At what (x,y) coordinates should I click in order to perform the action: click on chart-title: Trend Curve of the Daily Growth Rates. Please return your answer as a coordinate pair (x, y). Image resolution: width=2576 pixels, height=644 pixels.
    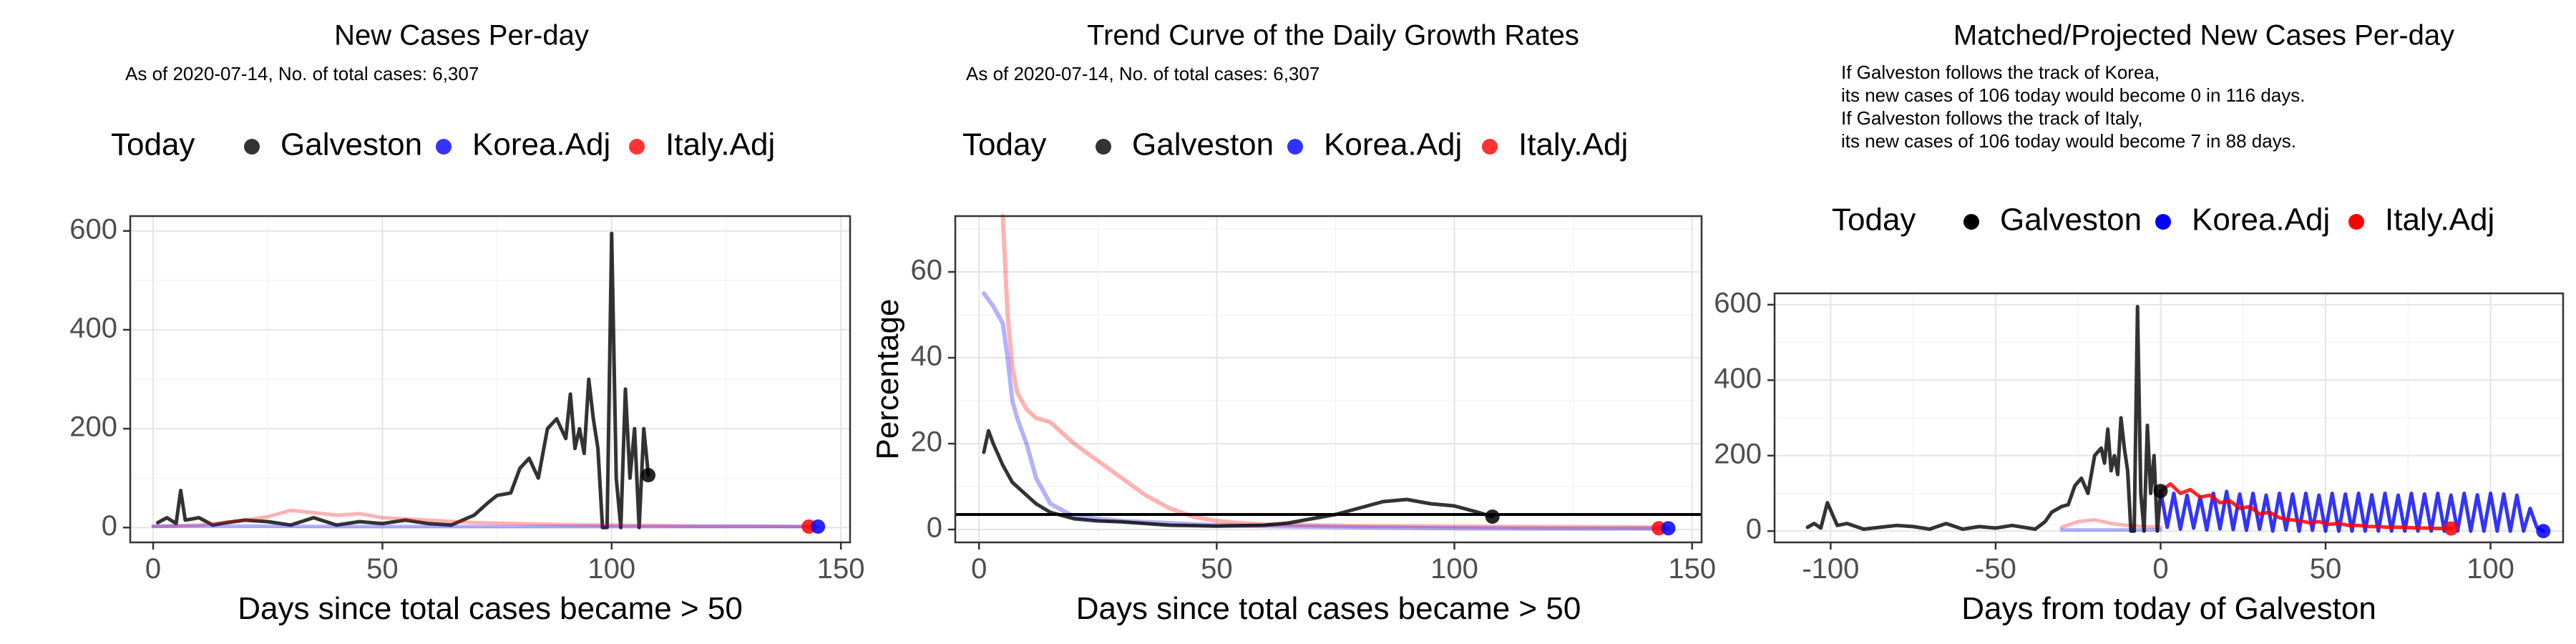
    Looking at the image, I should click on (1333, 36).